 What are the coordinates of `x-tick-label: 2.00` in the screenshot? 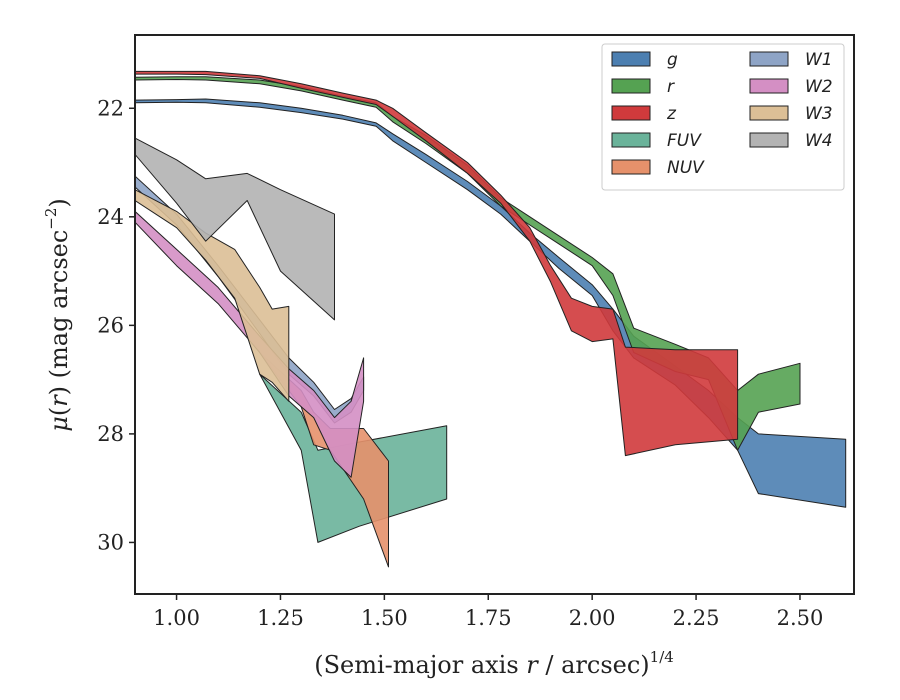 It's located at (592, 618).